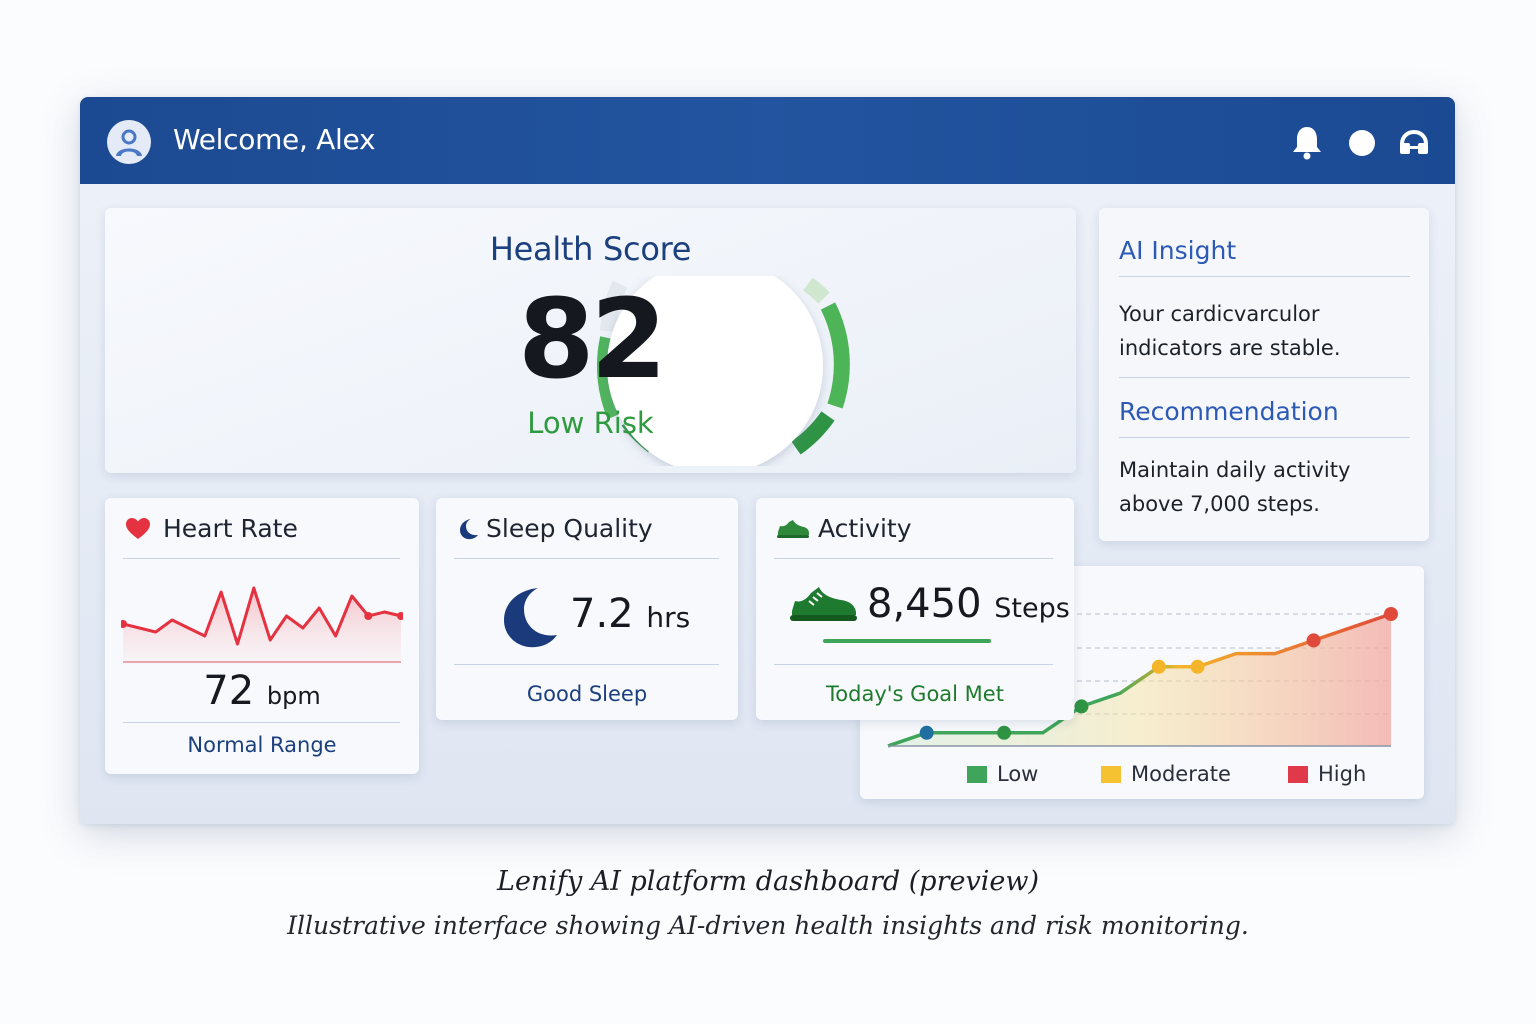  What do you see at coordinates (768, 881) in the screenshot?
I see `caption-title: Lenify AI platform dashboard (preview)` at bounding box center [768, 881].